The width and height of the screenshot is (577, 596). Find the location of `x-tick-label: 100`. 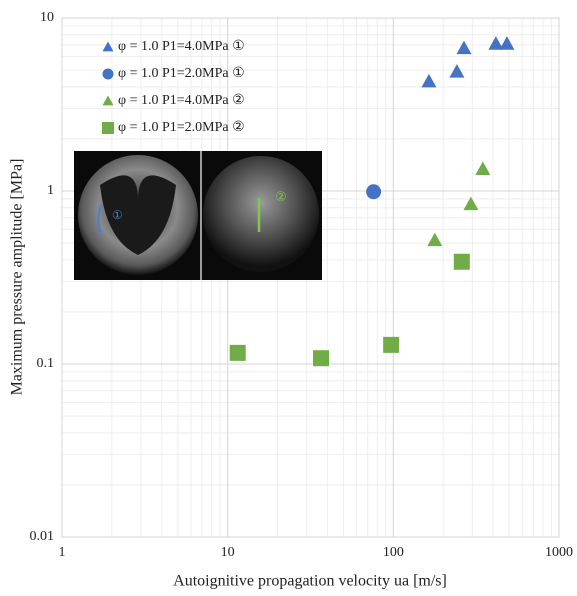

x-tick-label: 100 is located at coordinates (393, 552).